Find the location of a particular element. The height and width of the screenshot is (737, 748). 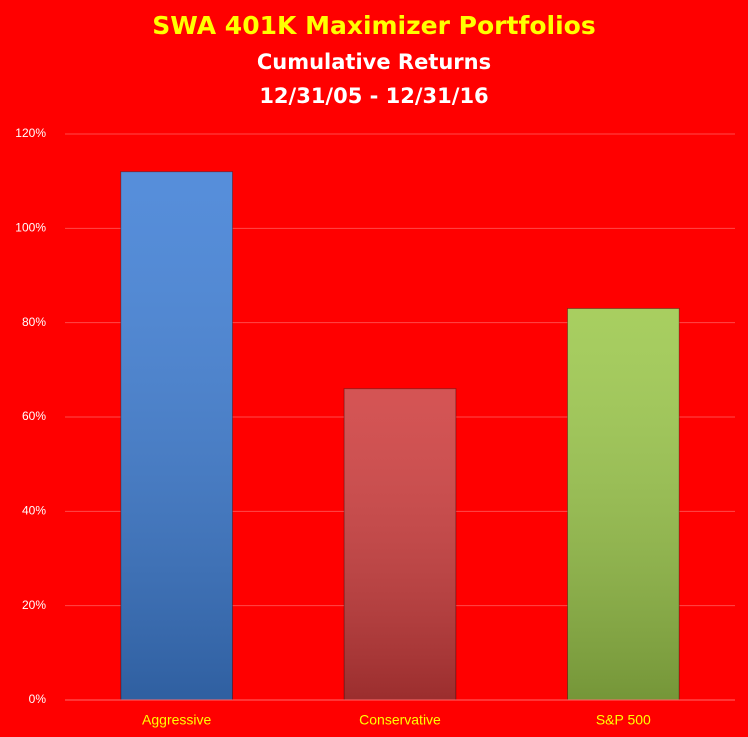

x-tick-label: Conservative is located at coordinates (400, 720).